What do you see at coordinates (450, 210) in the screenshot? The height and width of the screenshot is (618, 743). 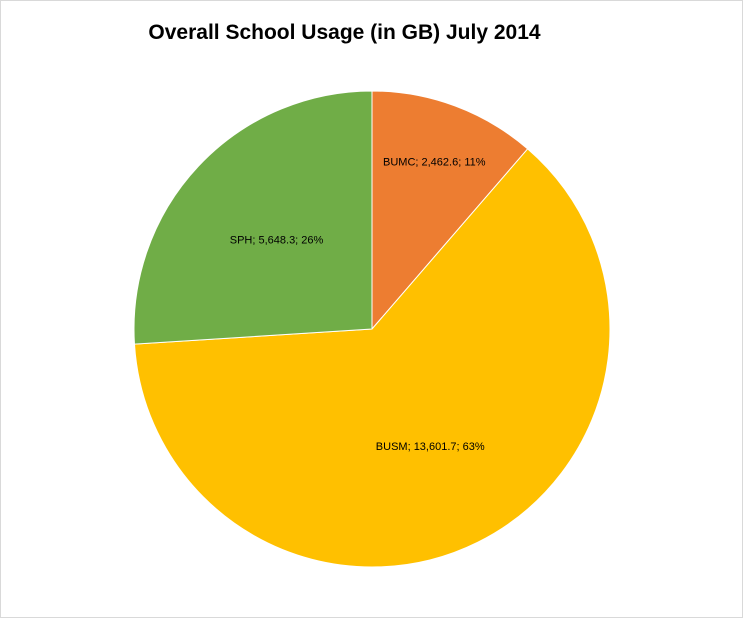 I see `pie-slice-bumc` at bounding box center [450, 210].